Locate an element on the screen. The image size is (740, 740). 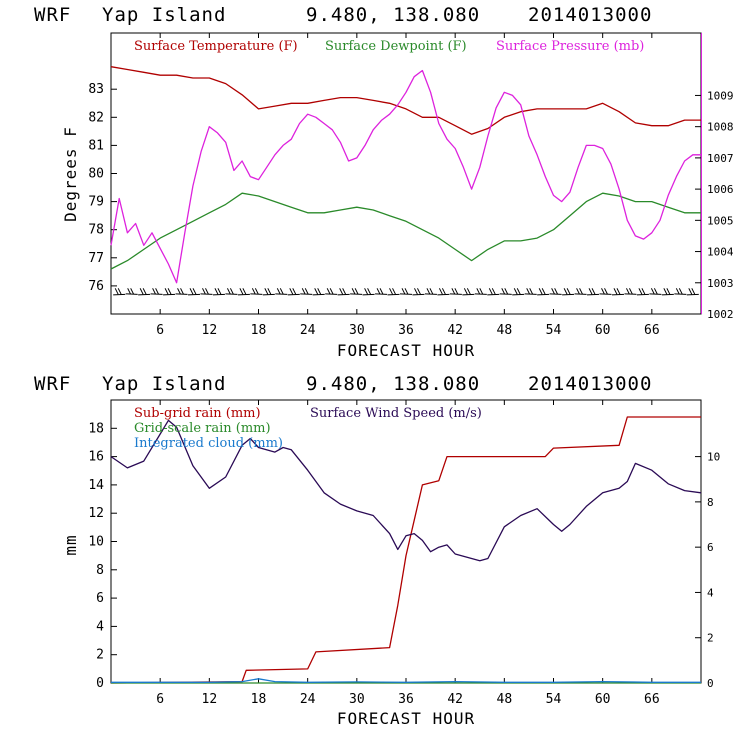
x-tick-label: 12 is located at coordinates (210, 330).